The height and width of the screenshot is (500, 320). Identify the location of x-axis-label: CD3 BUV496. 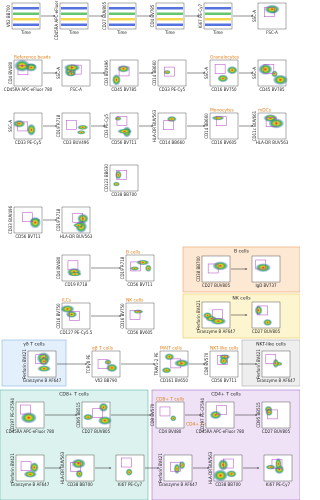
(76, 142).